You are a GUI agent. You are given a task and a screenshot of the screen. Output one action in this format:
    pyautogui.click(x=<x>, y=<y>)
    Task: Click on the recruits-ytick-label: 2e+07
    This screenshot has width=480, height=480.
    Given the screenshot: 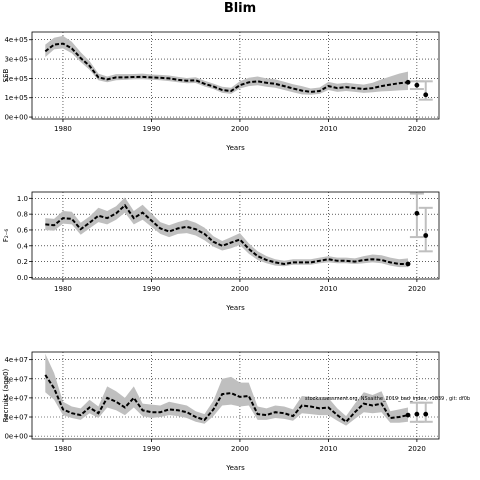 What is the action you would take?
    pyautogui.click(x=16, y=398)
    